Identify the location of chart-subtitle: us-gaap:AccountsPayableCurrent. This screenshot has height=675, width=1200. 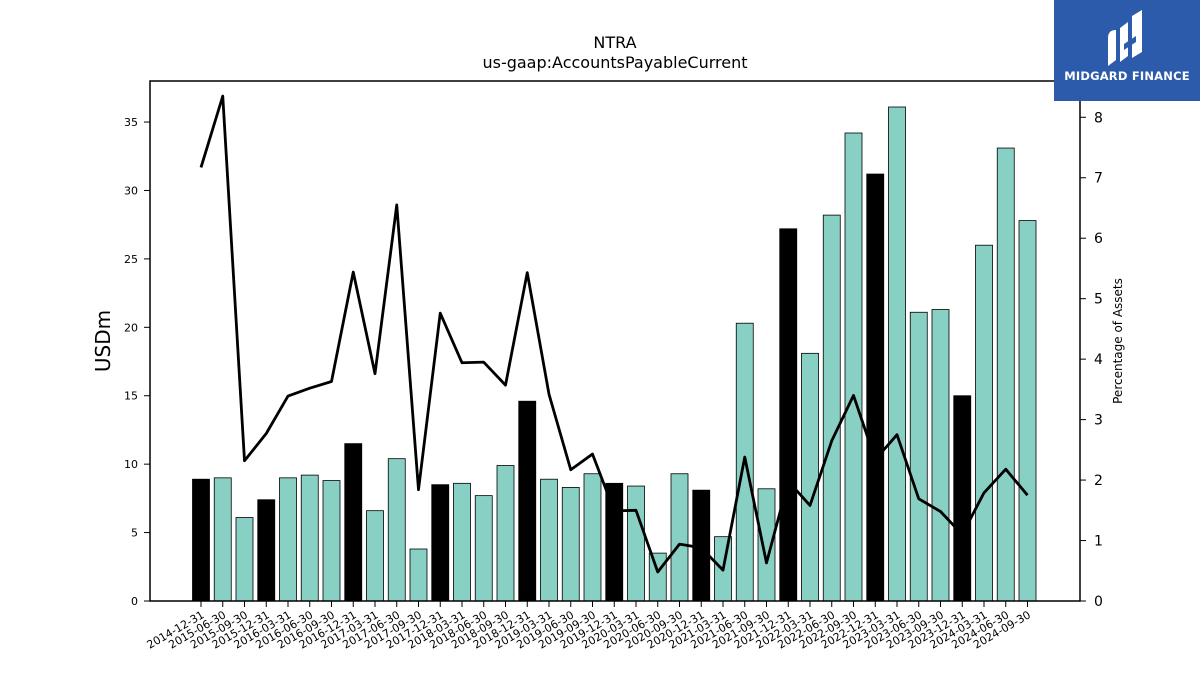
(614, 62).